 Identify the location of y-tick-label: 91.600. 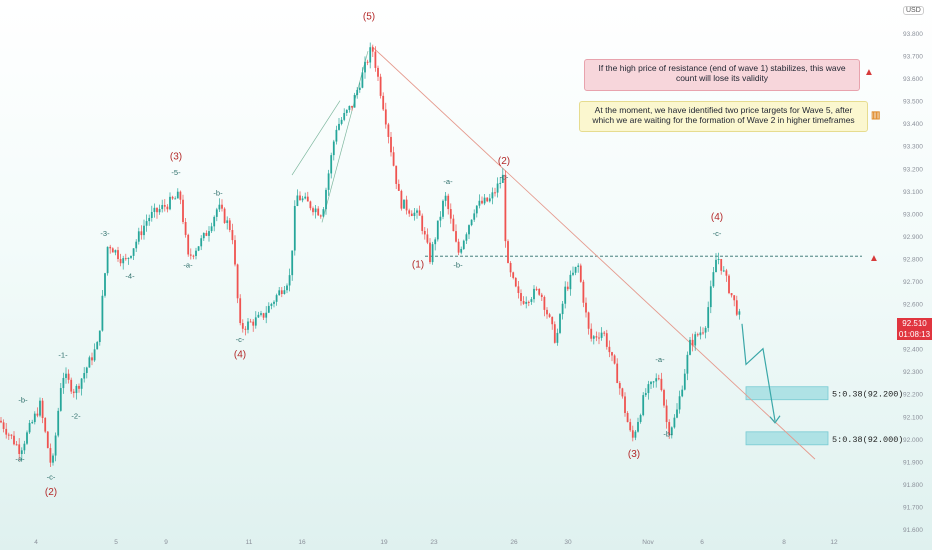
(913, 530).